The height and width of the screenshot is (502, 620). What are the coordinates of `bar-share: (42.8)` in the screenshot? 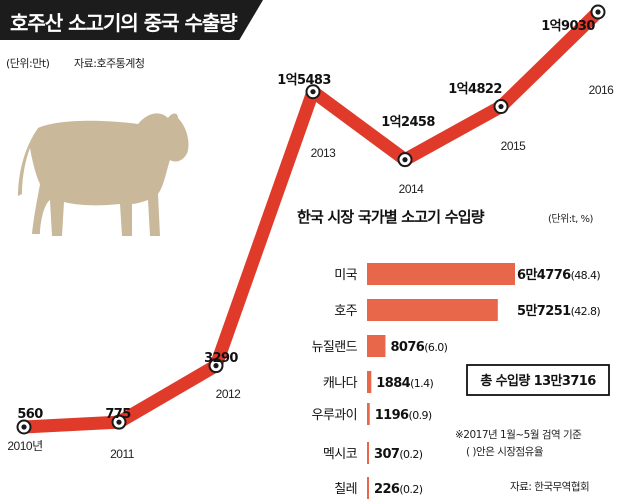 It's located at (586, 311).